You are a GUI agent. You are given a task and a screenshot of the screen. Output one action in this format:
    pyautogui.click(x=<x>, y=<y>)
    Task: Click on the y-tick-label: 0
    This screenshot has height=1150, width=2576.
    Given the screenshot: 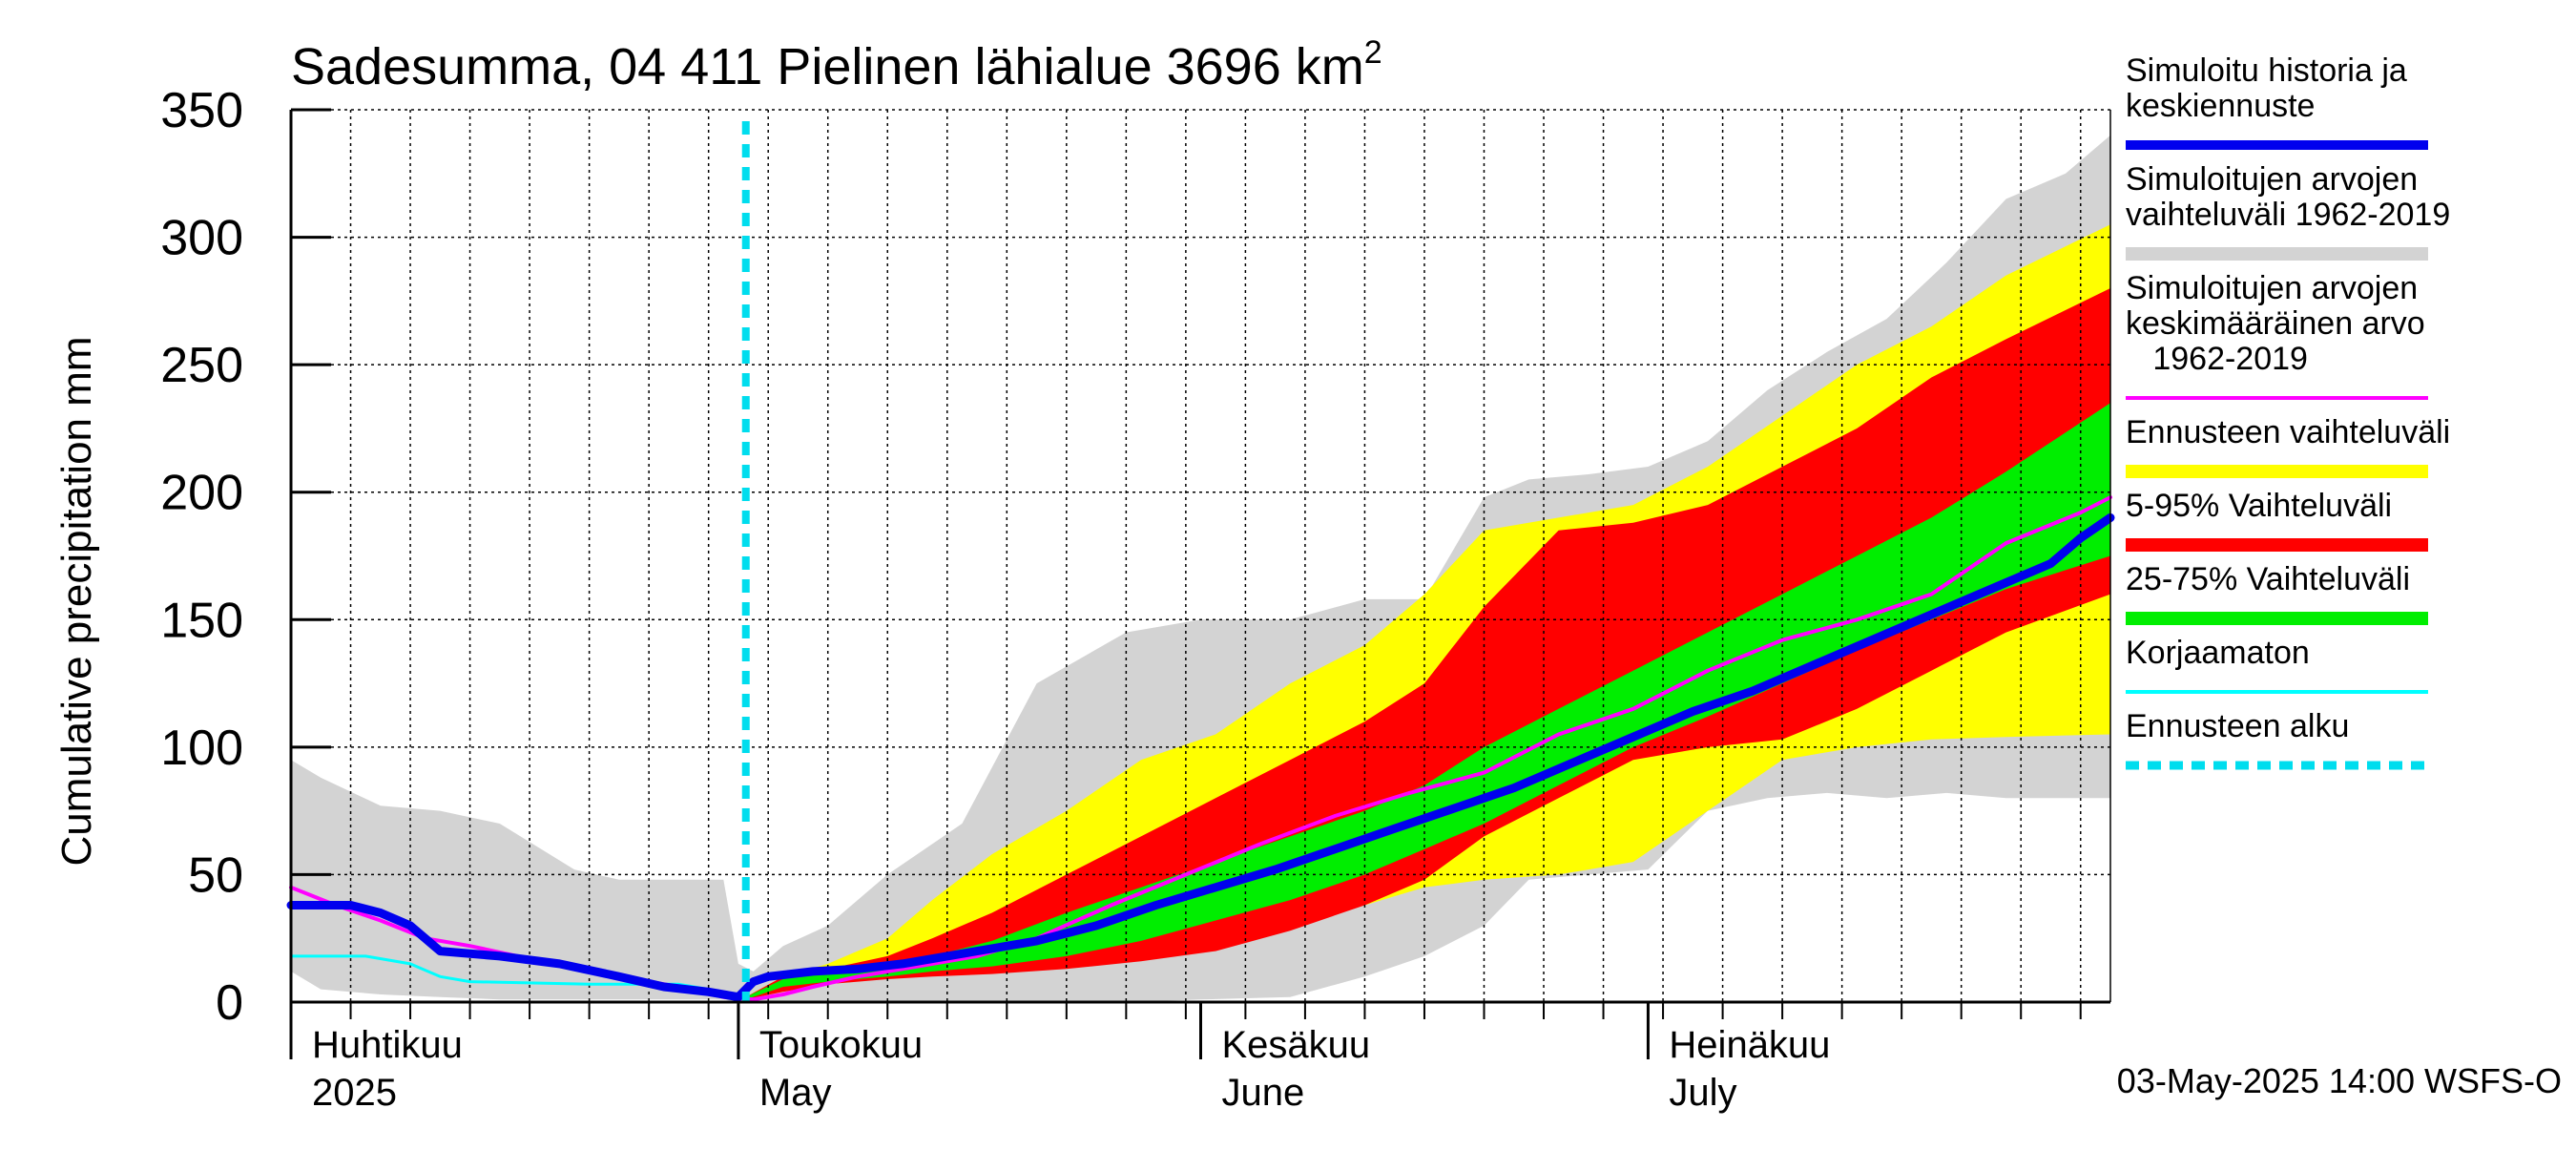 What is the action you would take?
    pyautogui.click(x=229, y=1003)
    